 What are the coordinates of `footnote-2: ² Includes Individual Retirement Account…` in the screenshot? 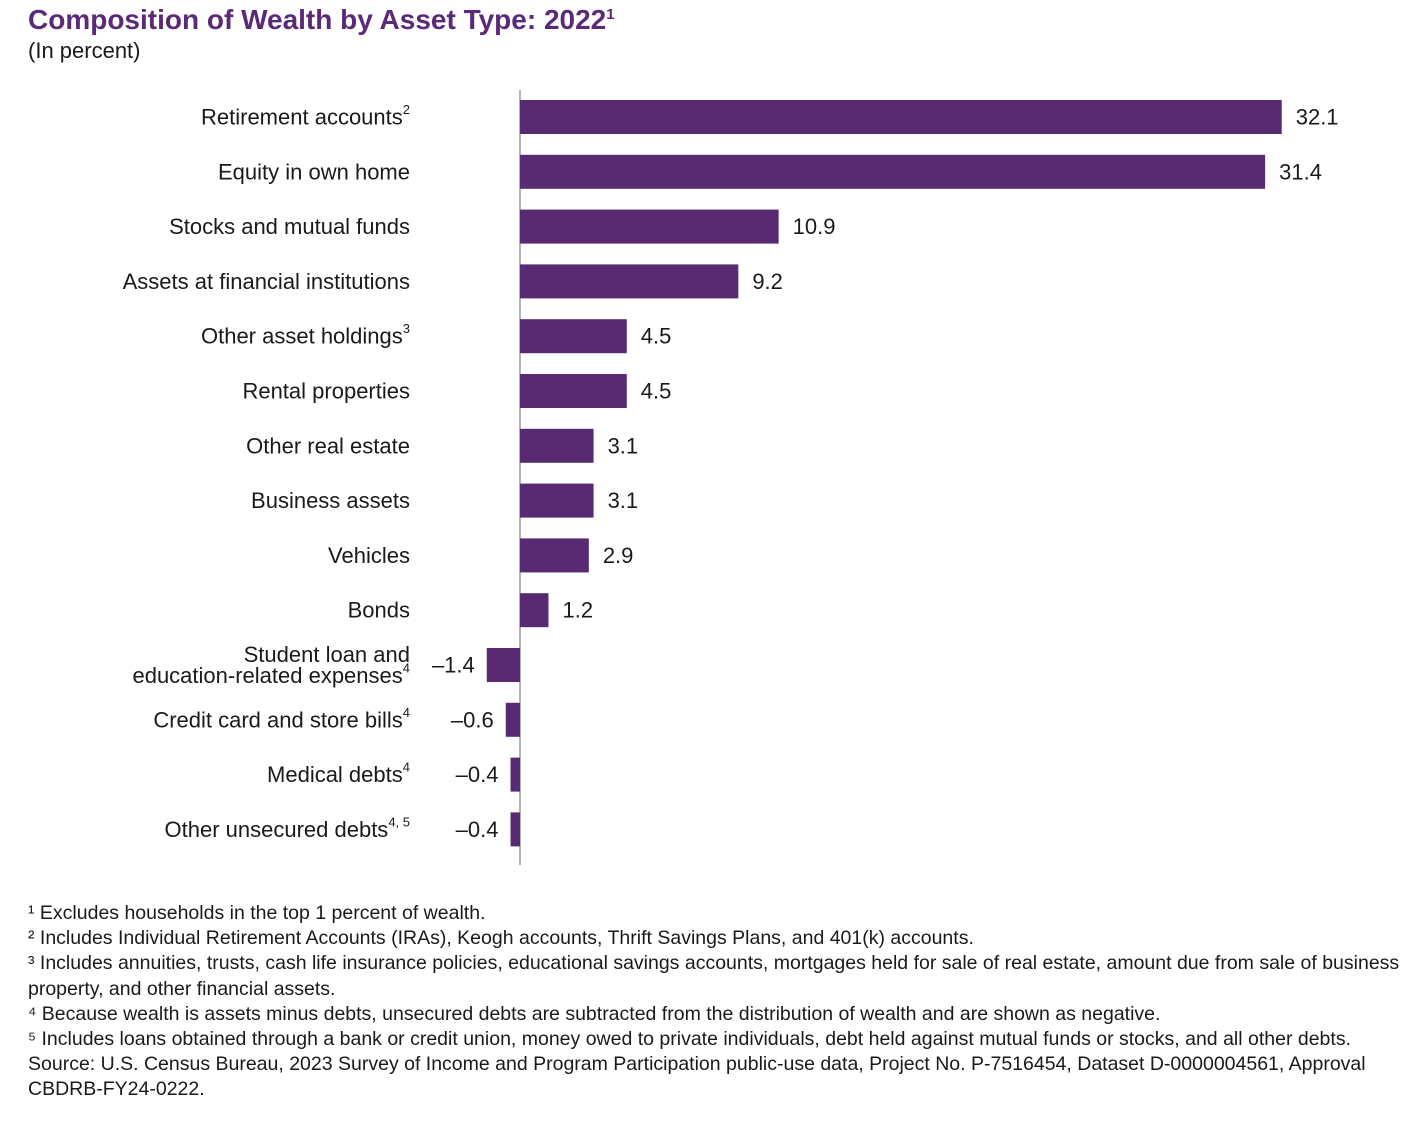 It's located at (501, 938).